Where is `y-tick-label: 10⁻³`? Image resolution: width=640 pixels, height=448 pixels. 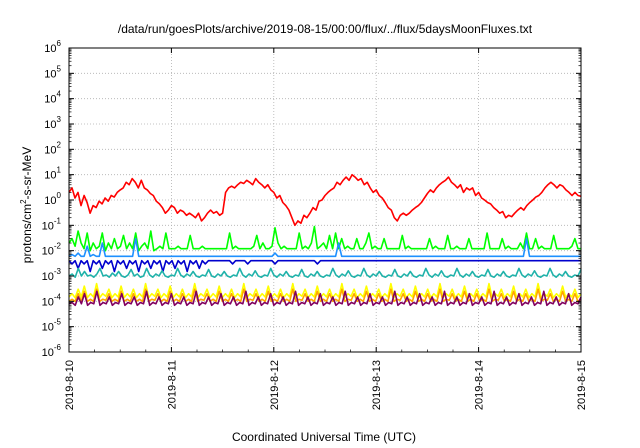
y-tick-label: 10⁻³ is located at coordinates (52, 275).